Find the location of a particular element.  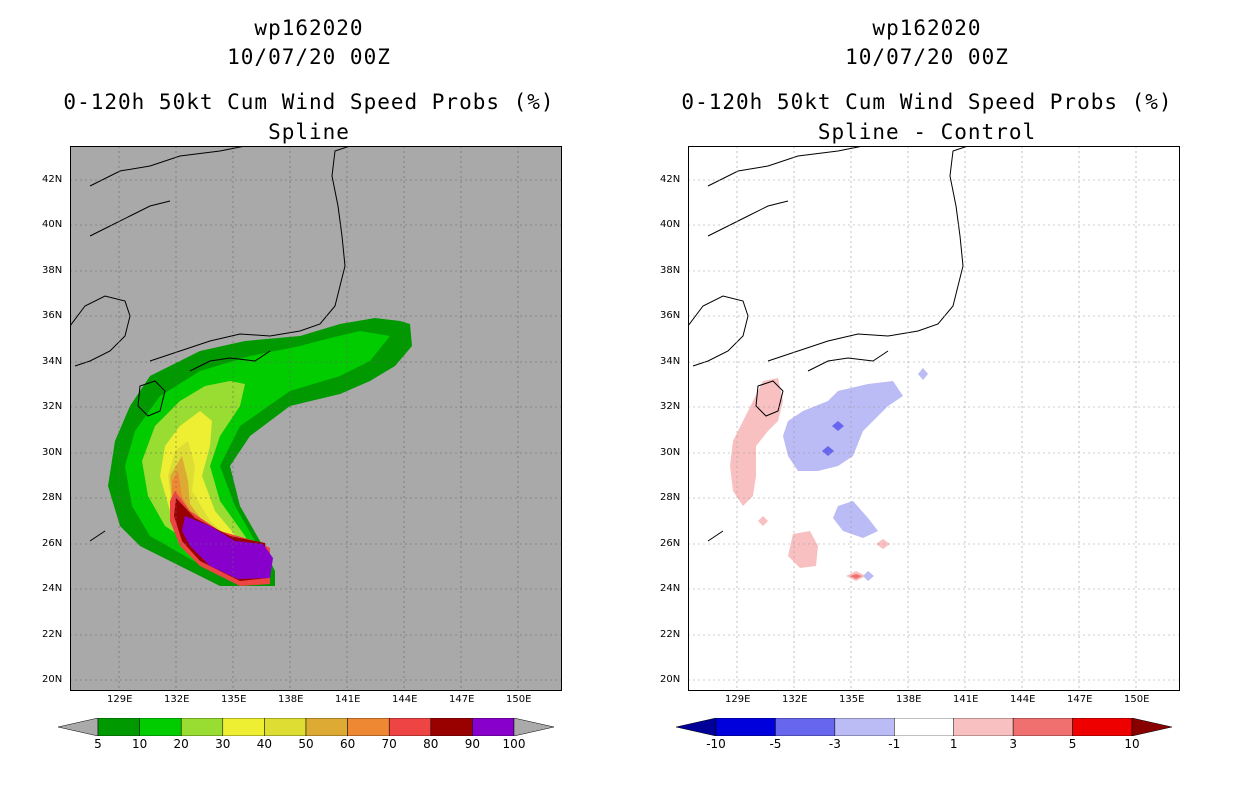

colorbar-label: -10 is located at coordinates (716, 744).